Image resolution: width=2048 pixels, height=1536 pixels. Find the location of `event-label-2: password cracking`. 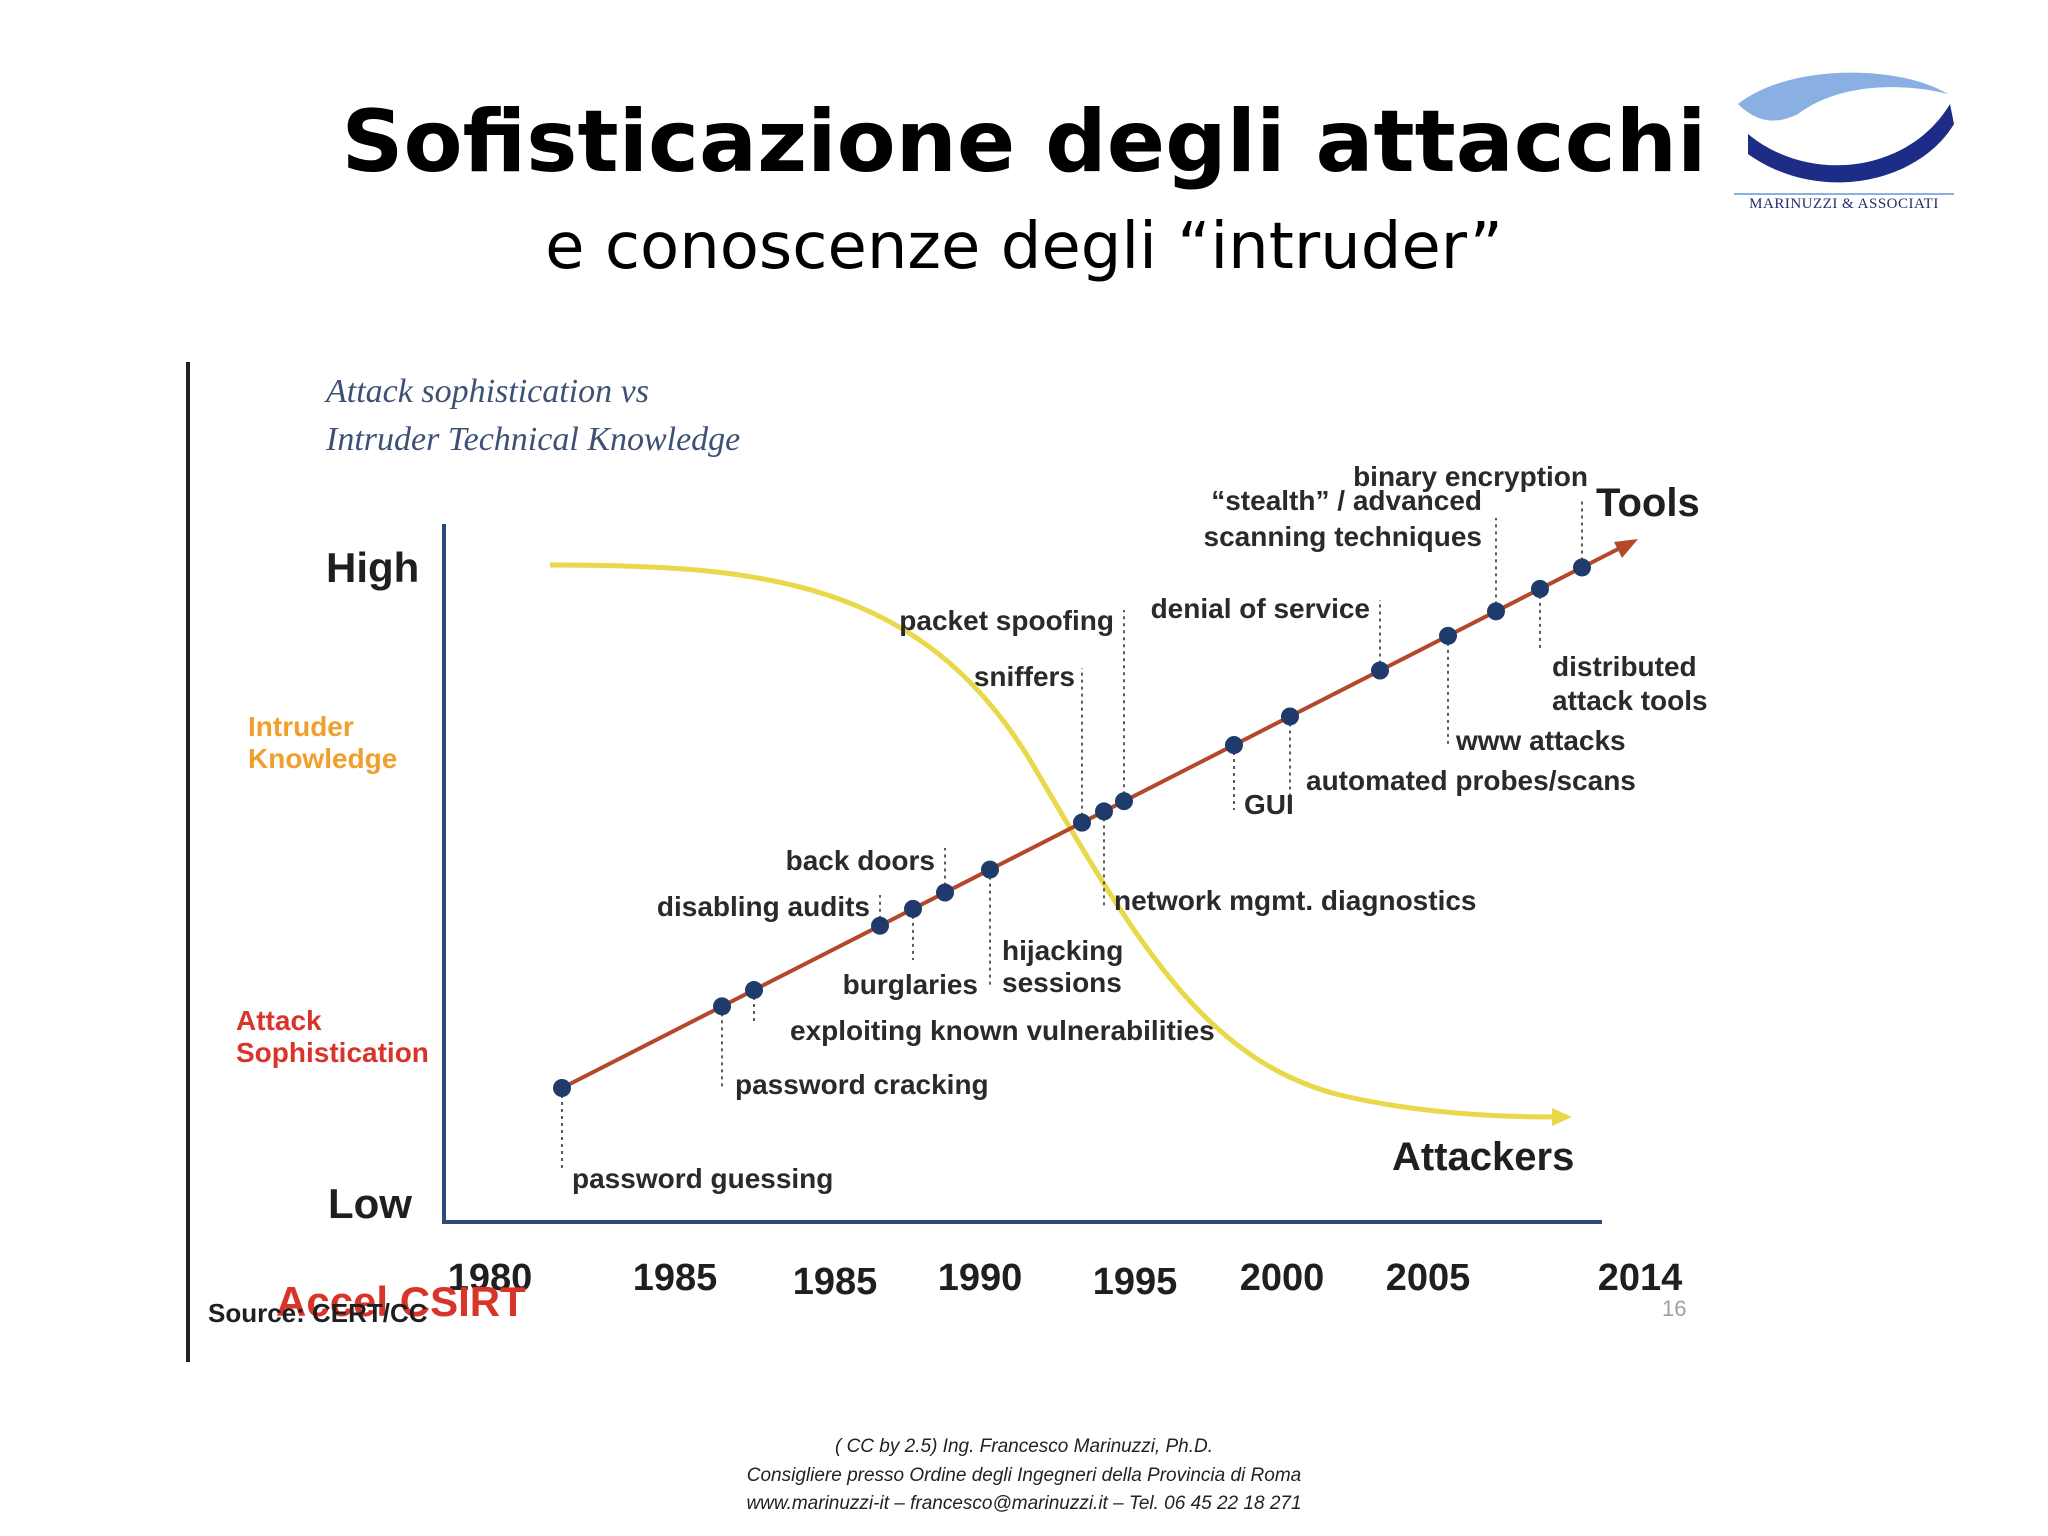

event-label-2: password cracking is located at coordinates (862, 1084).